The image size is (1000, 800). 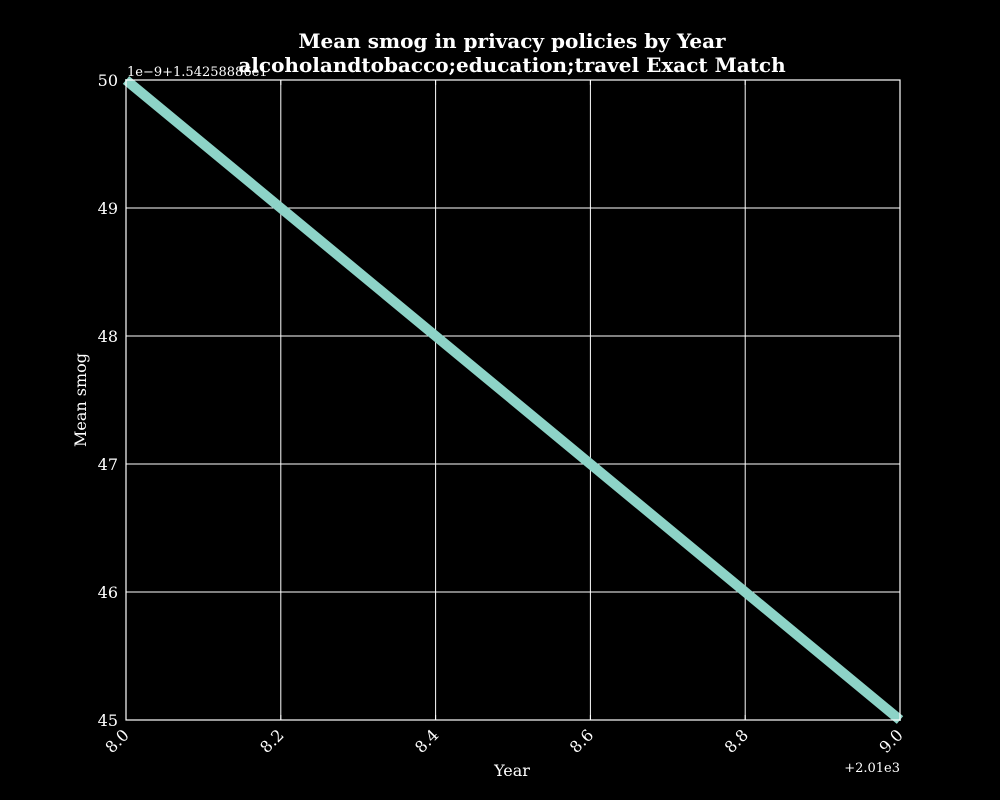 I want to click on y-tick-label: 48, so click(x=108, y=336).